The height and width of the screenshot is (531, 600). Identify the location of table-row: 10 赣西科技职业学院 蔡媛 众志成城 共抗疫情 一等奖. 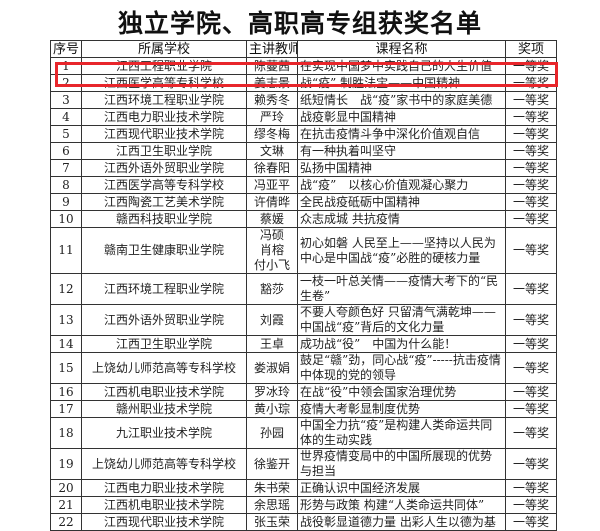
(303, 219).